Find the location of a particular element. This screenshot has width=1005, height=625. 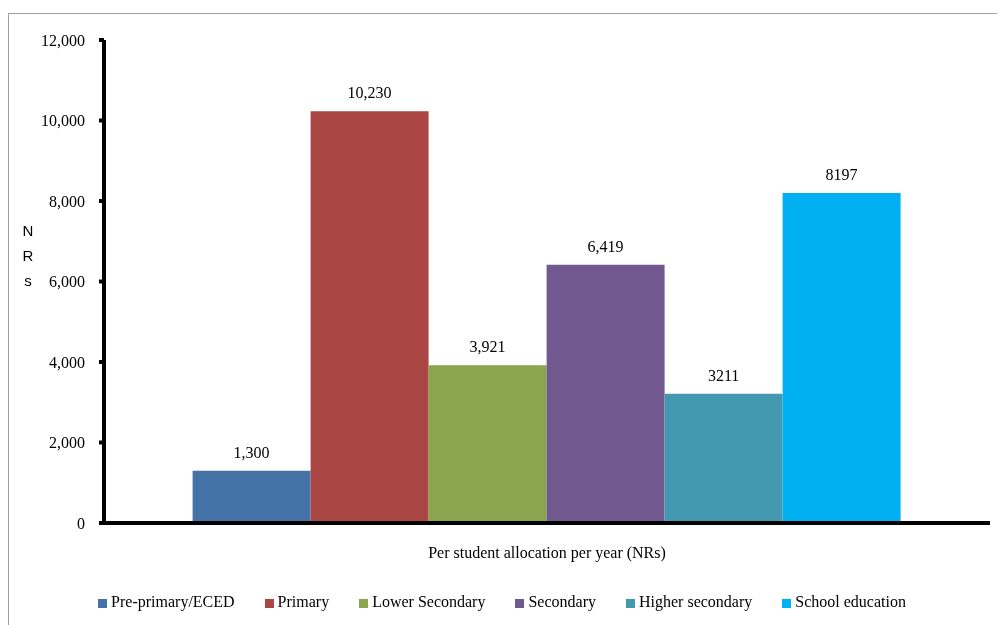

x-tick-label: Per student allocation per year (NRs) is located at coordinates (547, 553).